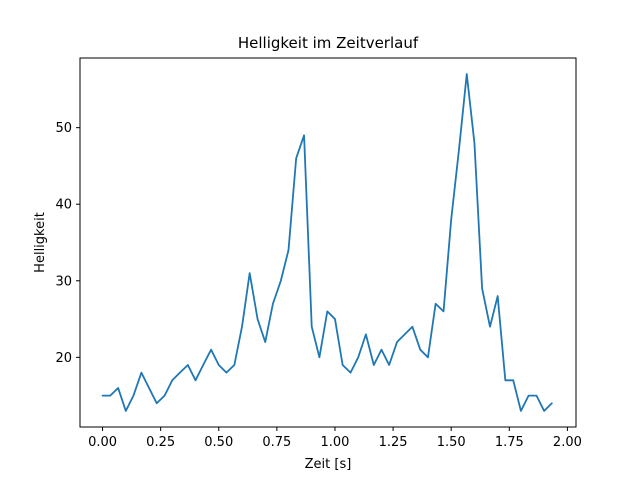 Image resolution: width=640 pixels, height=480 pixels. I want to click on x-axis: 0.00 0.25 0.50 0.75 1.00 1.25 1.50 1.75 2.00, so click(335, 438).